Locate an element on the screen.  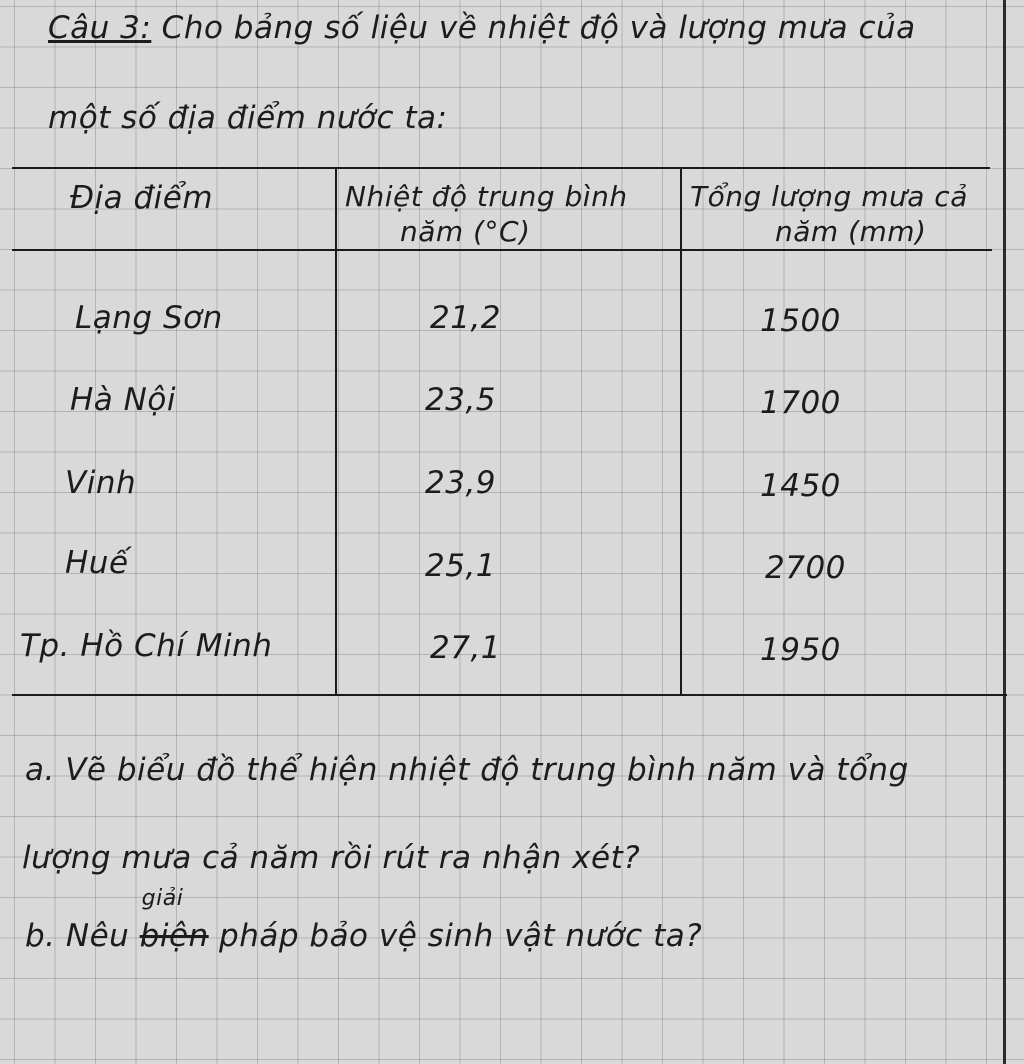
rain-cell: 1950 is located at coordinates (800, 650).